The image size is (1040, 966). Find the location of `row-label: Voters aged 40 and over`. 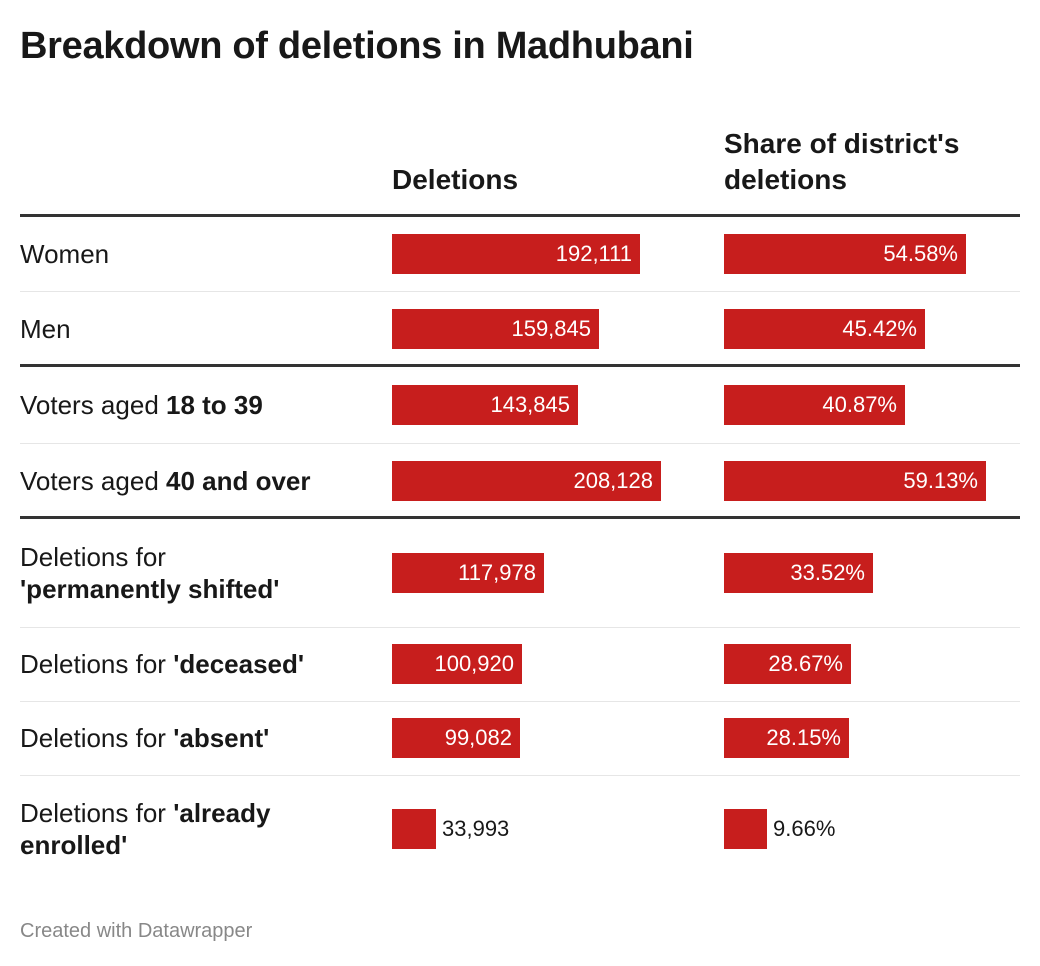

row-label: Voters aged 40 and over is located at coordinates (200, 481).